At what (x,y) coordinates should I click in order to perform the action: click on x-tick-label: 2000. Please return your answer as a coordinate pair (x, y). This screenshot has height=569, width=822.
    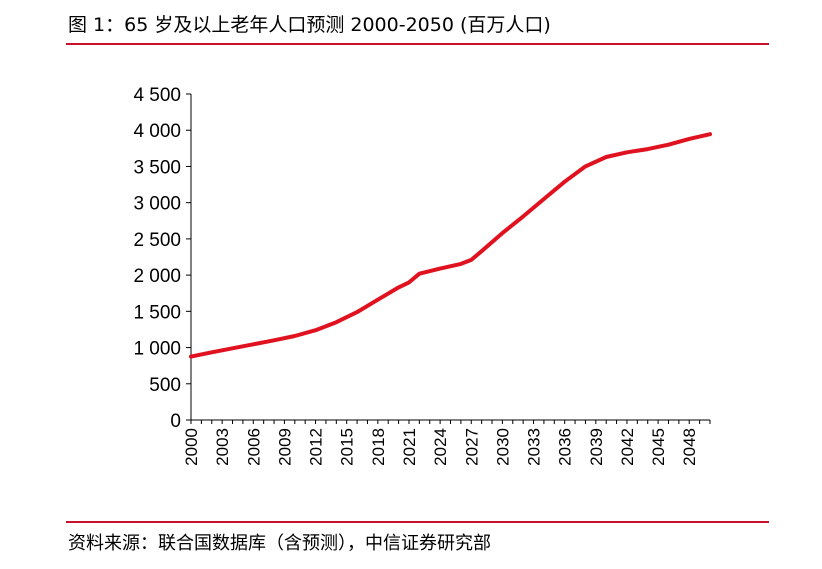
    Looking at the image, I should click on (191, 447).